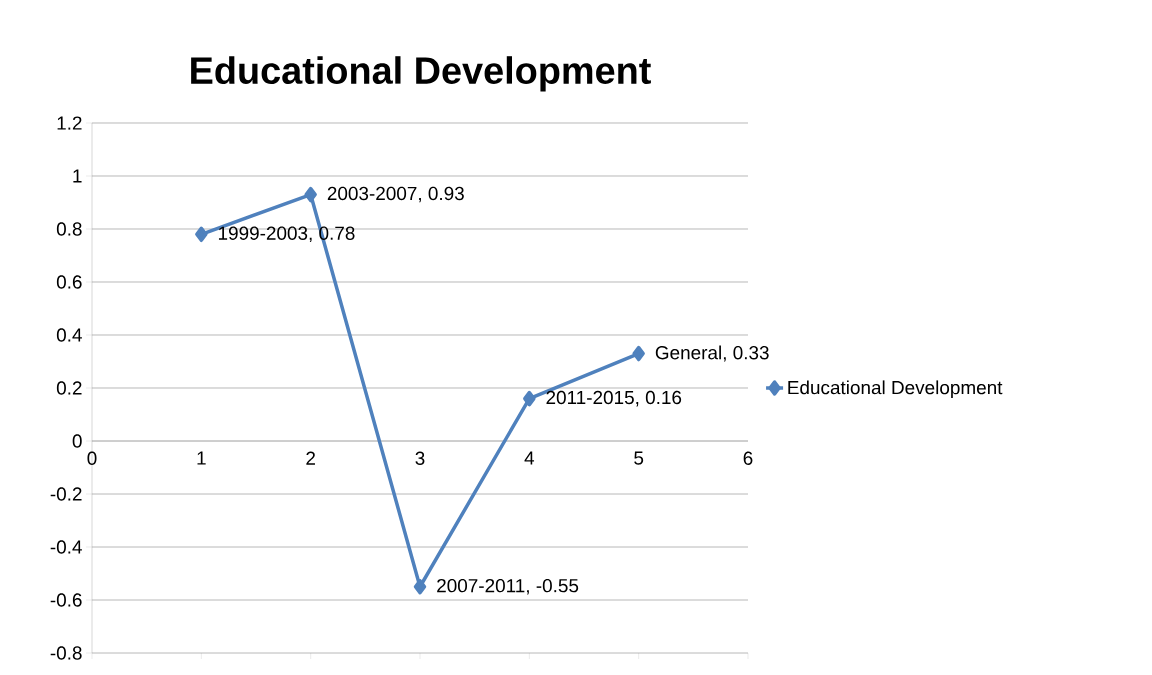 Image resolution: width=1152 pixels, height=675 pixels. What do you see at coordinates (712, 353) in the screenshot?
I see `annotation: General, 0.33` at bounding box center [712, 353].